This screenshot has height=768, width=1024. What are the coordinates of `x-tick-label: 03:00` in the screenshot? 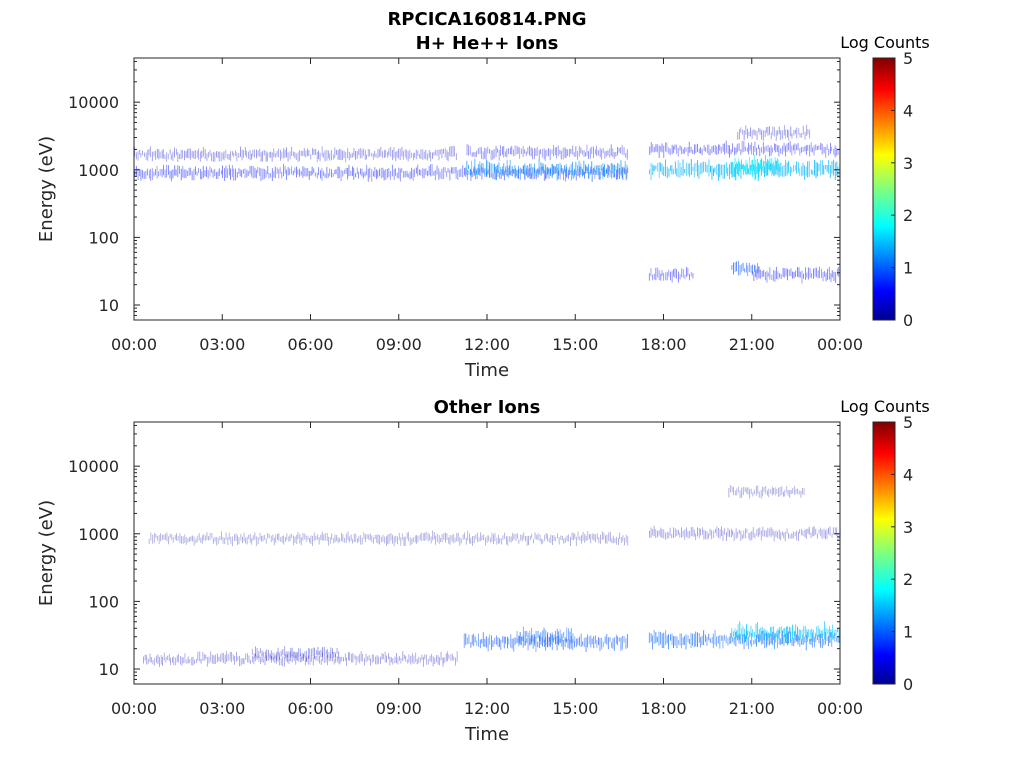 It's located at (222, 344).